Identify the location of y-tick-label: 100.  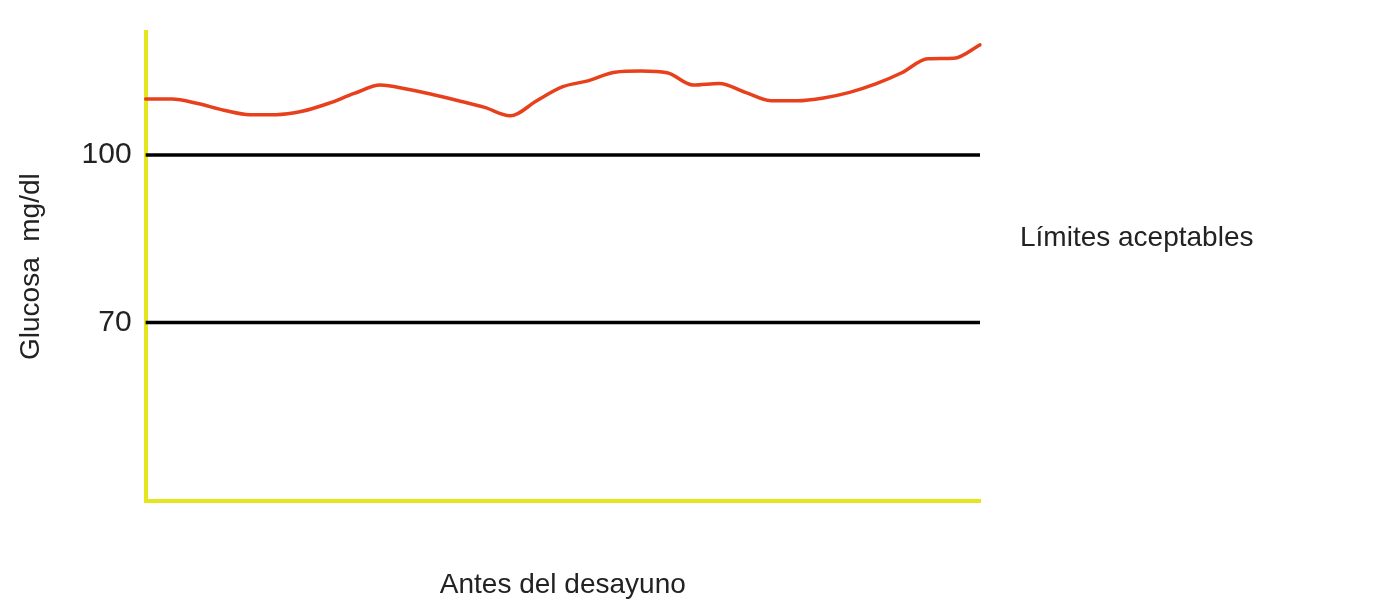
(106, 153).